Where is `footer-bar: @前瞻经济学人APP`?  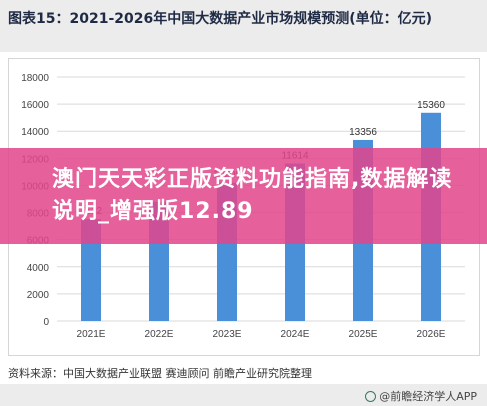
footer-bar: @前瞻经济学人APP is located at coordinates (243, 395).